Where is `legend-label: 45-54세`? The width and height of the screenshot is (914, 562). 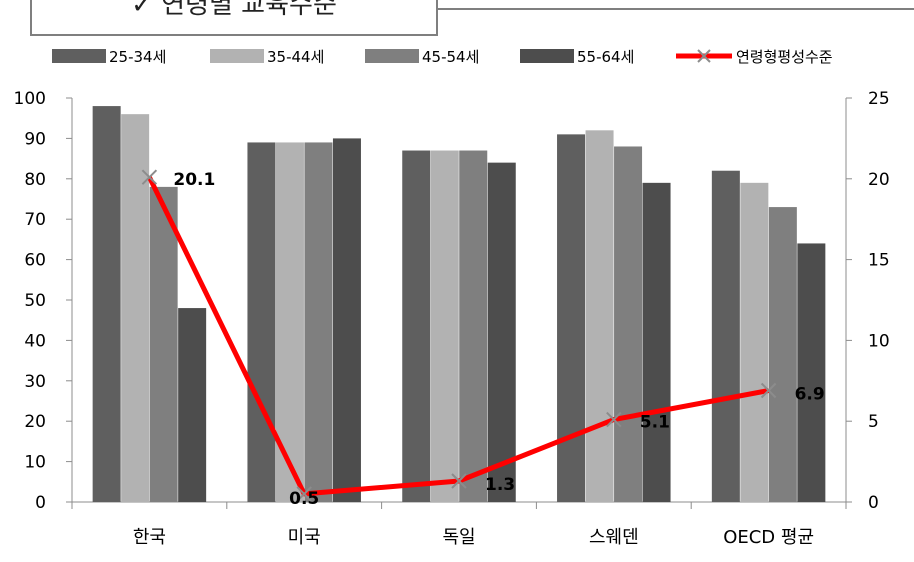 legend-label: 45-54세 is located at coordinates (450, 57).